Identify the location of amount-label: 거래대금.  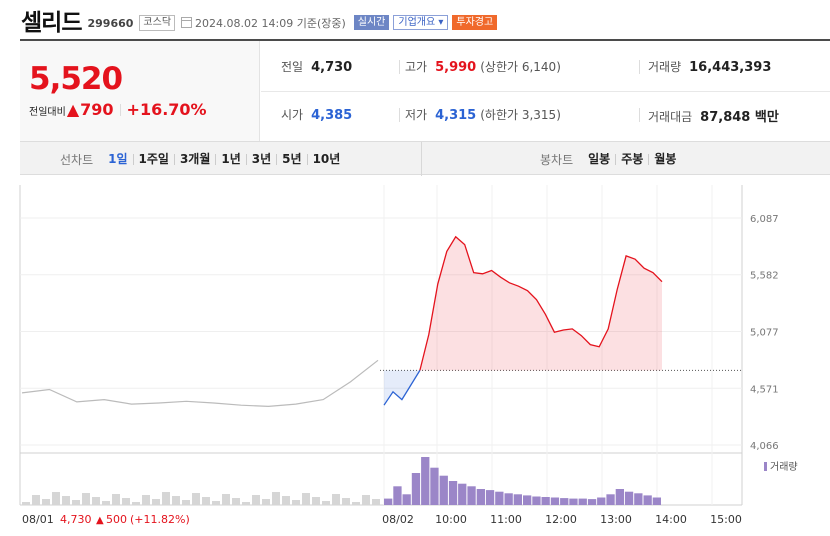
(670, 117).